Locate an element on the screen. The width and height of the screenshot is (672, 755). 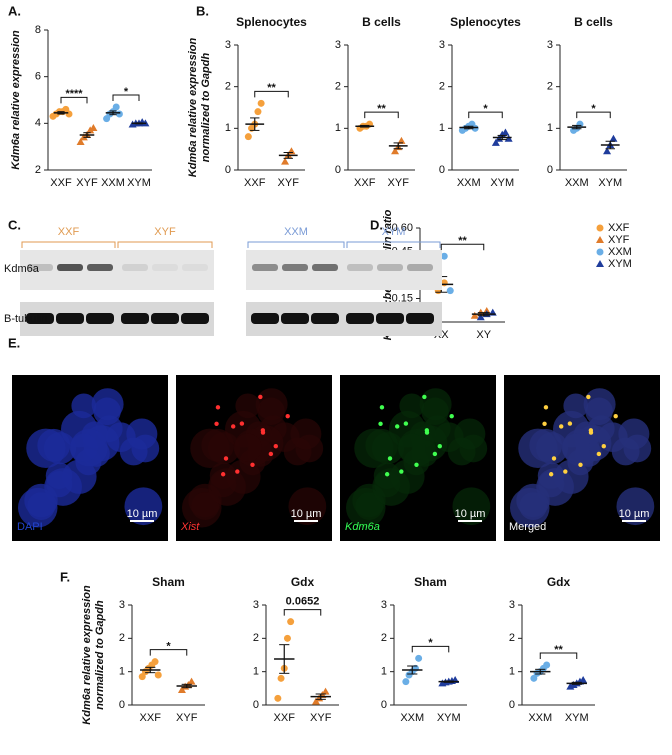
y-tick-label: 0.15 is located at coordinates (402, 298).